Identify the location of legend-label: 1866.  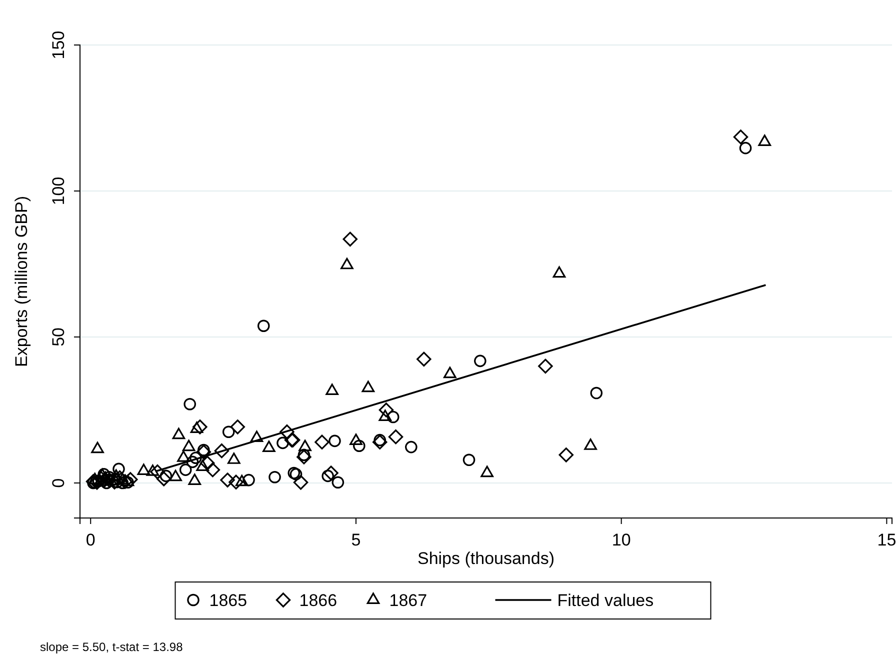
(318, 600).